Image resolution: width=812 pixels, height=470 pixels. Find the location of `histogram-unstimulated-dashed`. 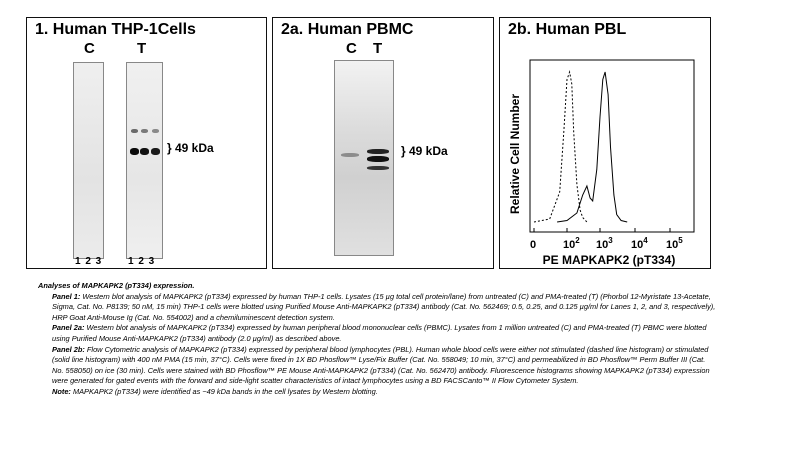

histogram-unstimulated-dashed is located at coordinates (560, 146).